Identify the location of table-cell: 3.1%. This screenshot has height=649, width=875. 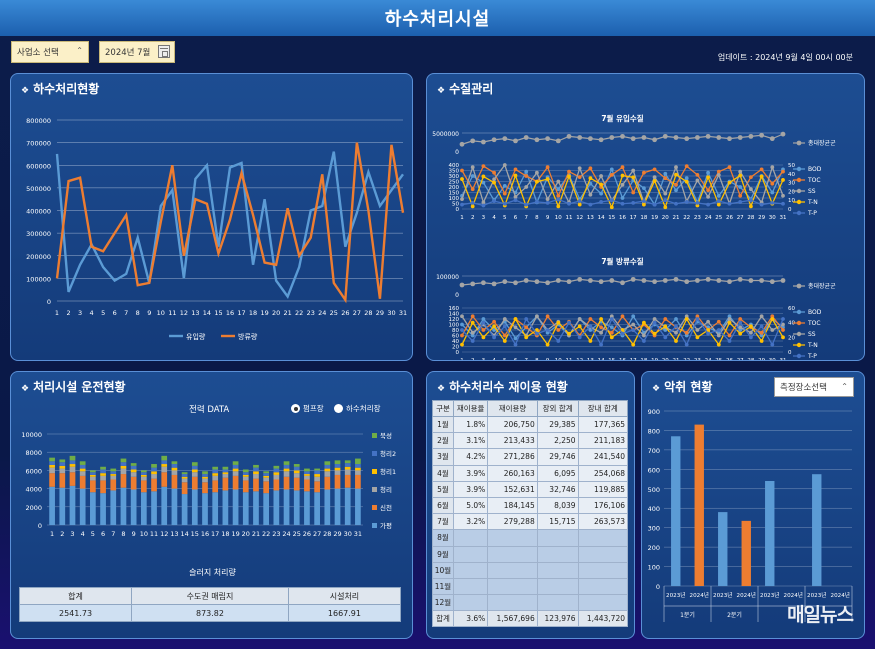
(470, 441).